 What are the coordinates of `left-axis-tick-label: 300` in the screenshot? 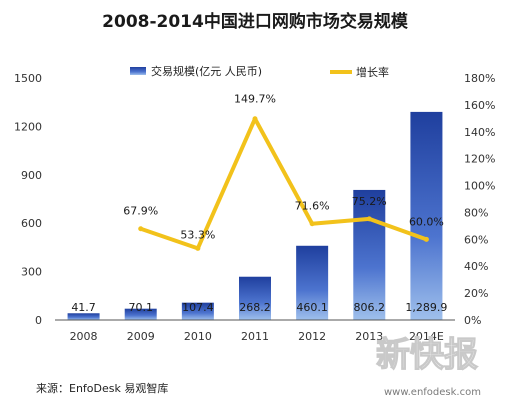 It's located at (31, 272).